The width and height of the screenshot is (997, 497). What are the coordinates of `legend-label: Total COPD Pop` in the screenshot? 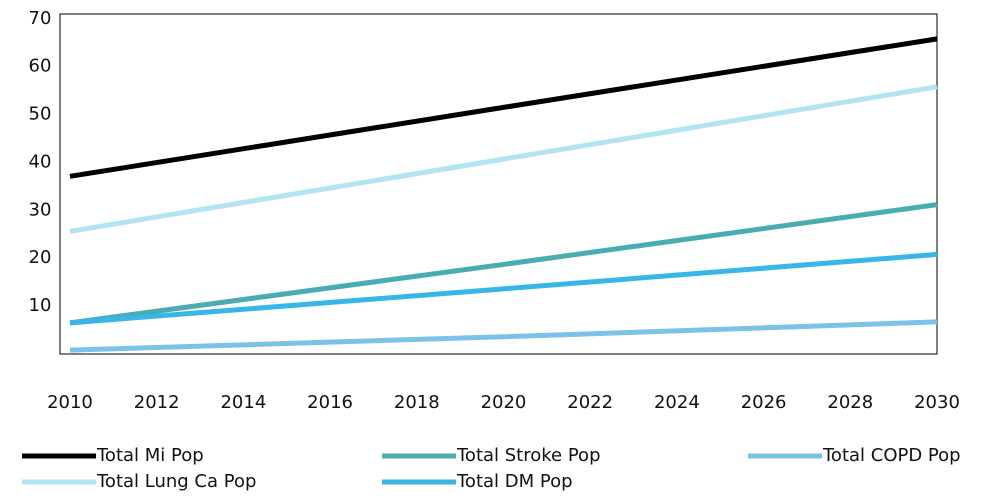 It's located at (891, 455).